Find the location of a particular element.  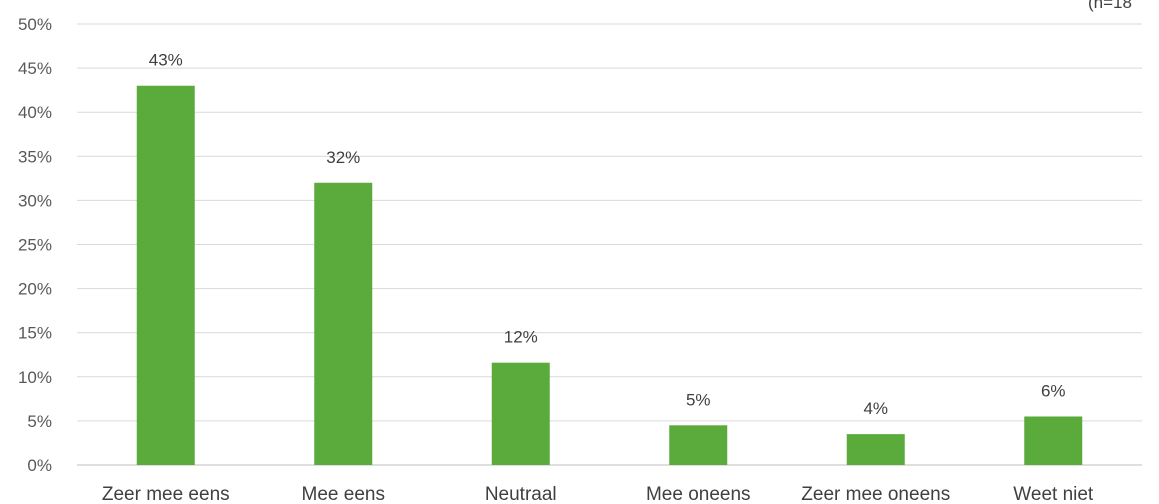

y-tick-label: 35% is located at coordinates (35, 156).